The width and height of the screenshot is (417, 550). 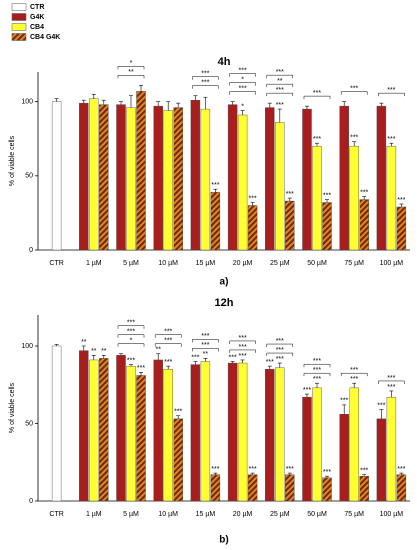 What do you see at coordinates (168, 263) in the screenshot?
I see `x-tick-label: 10 µM` at bounding box center [168, 263].